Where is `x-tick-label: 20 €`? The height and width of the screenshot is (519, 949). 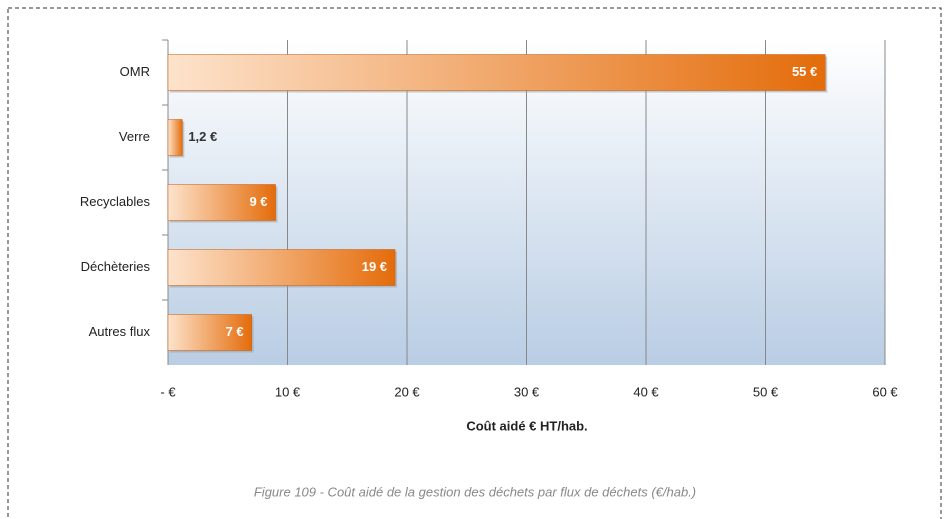 x-tick-label: 20 € is located at coordinates (407, 391).